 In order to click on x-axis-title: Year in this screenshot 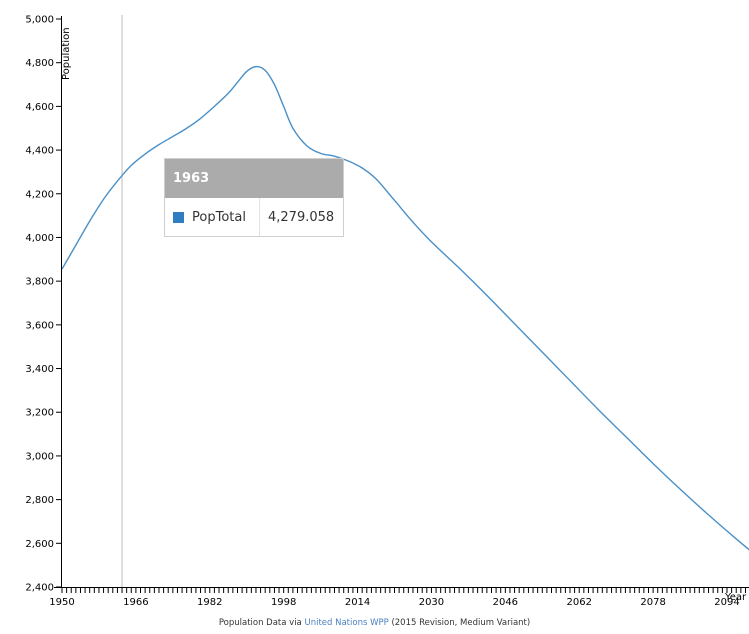, I will do `click(735, 597)`.